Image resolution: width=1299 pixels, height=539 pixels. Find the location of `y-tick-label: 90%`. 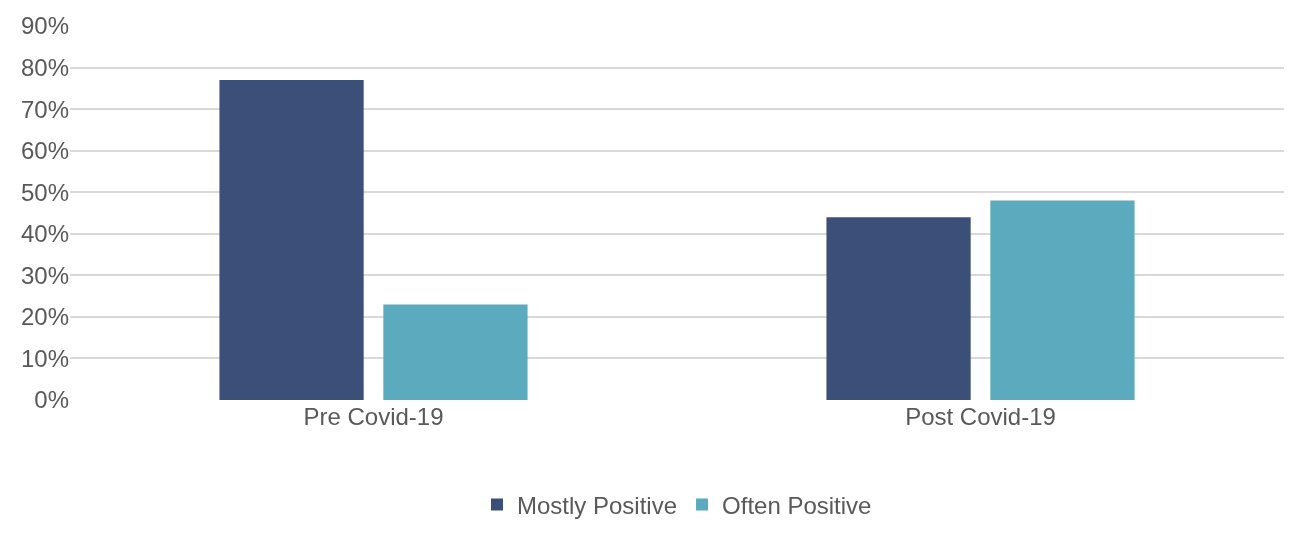

y-tick-label: 90% is located at coordinates (44, 26).